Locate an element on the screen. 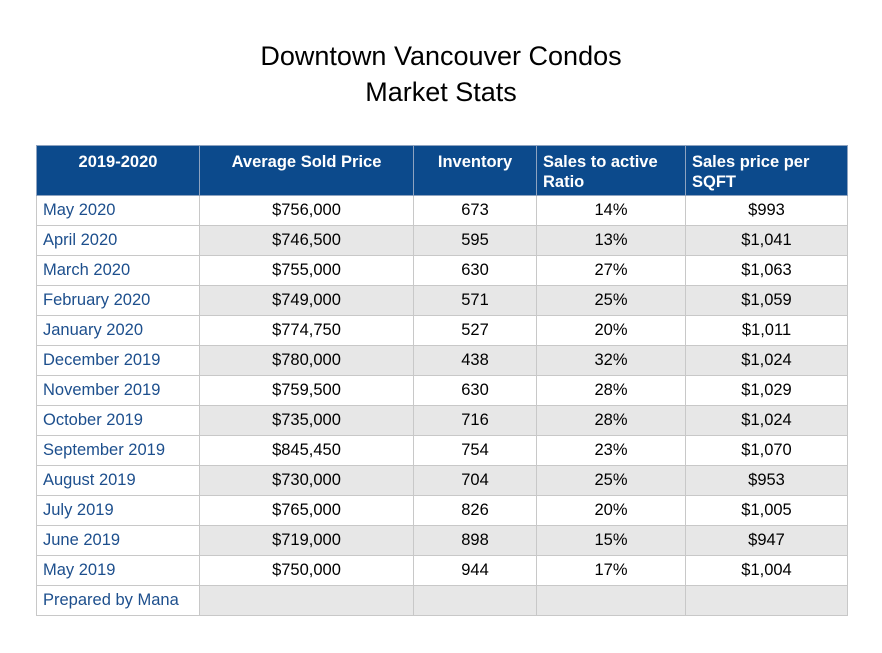 The image size is (882, 653). table-row: May 2020 $756,000 673 14% $993 is located at coordinates (442, 210).